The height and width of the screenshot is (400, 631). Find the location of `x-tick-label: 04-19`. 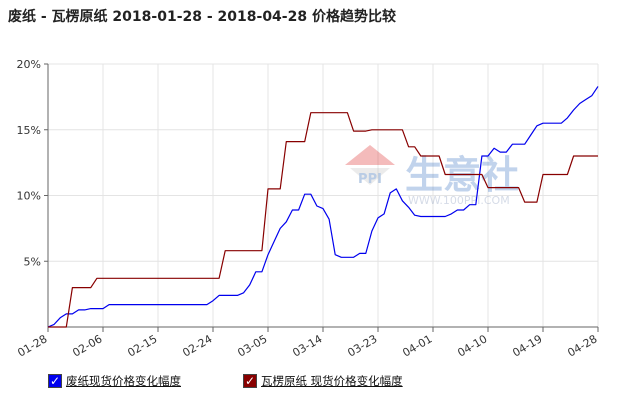

x-tick-label: 04-19 is located at coordinates (527, 345).